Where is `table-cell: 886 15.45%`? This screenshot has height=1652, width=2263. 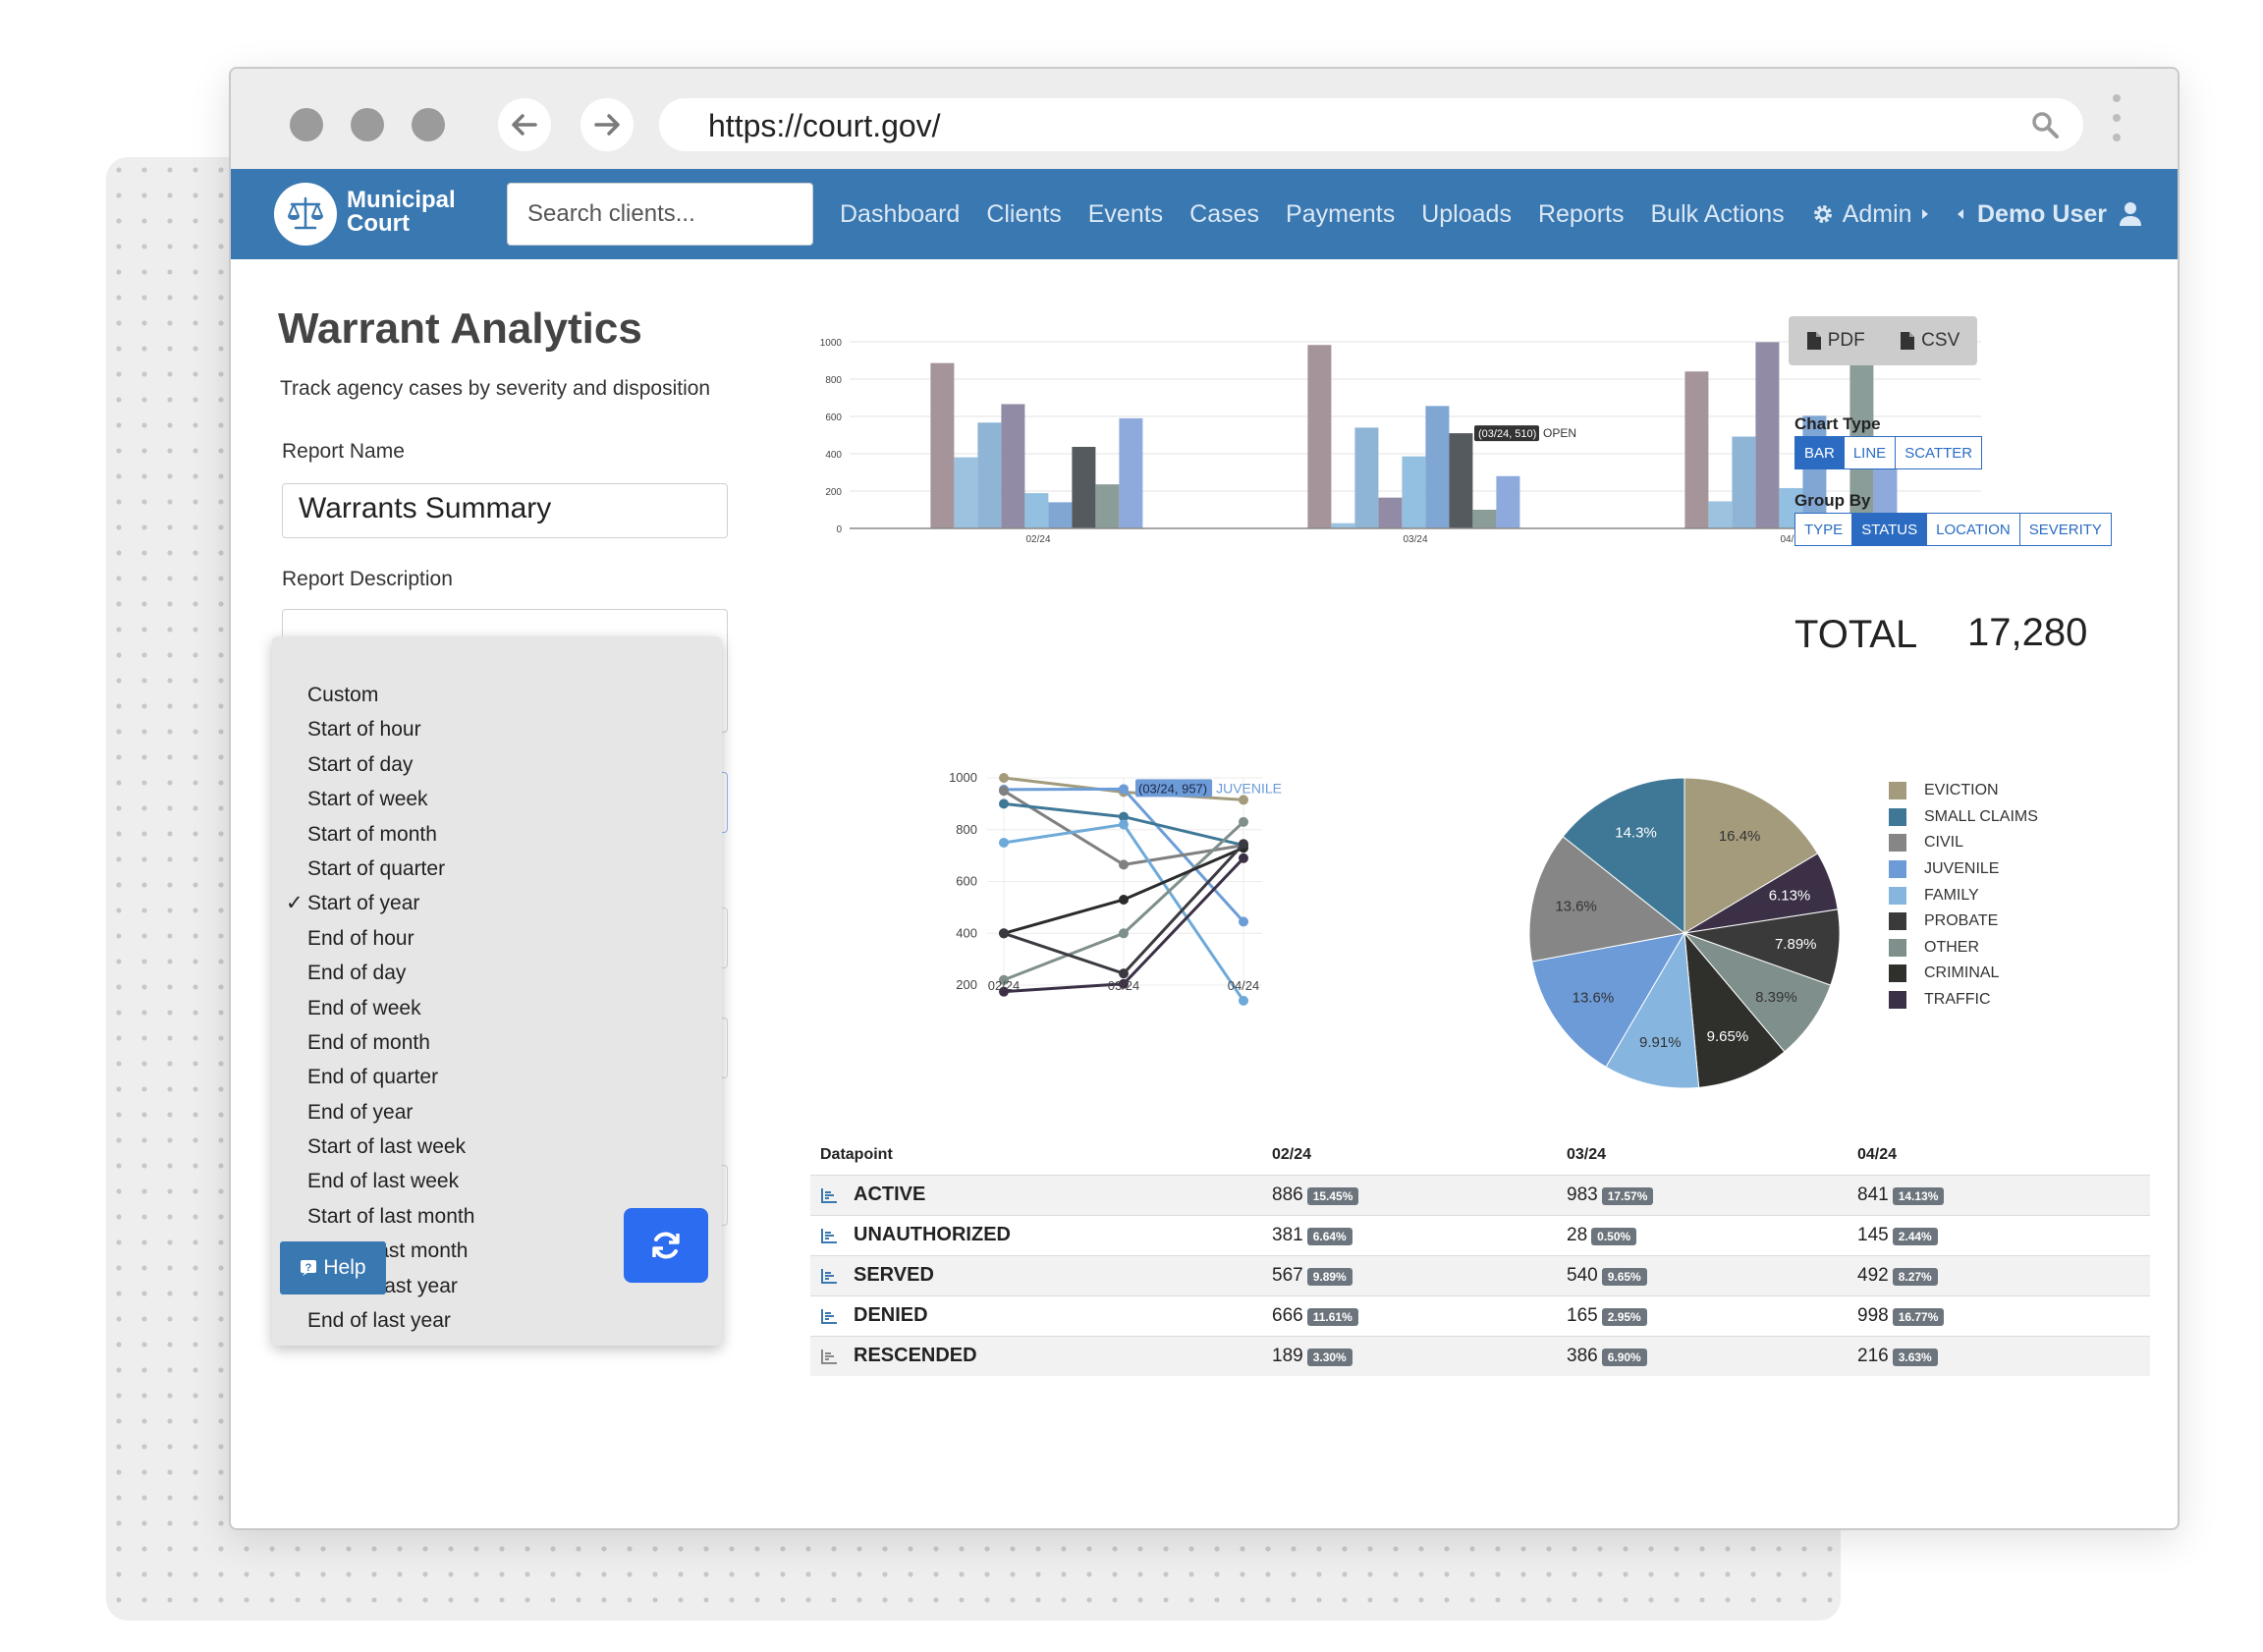
table-cell: 886 15.45% is located at coordinates (1409, 1194).